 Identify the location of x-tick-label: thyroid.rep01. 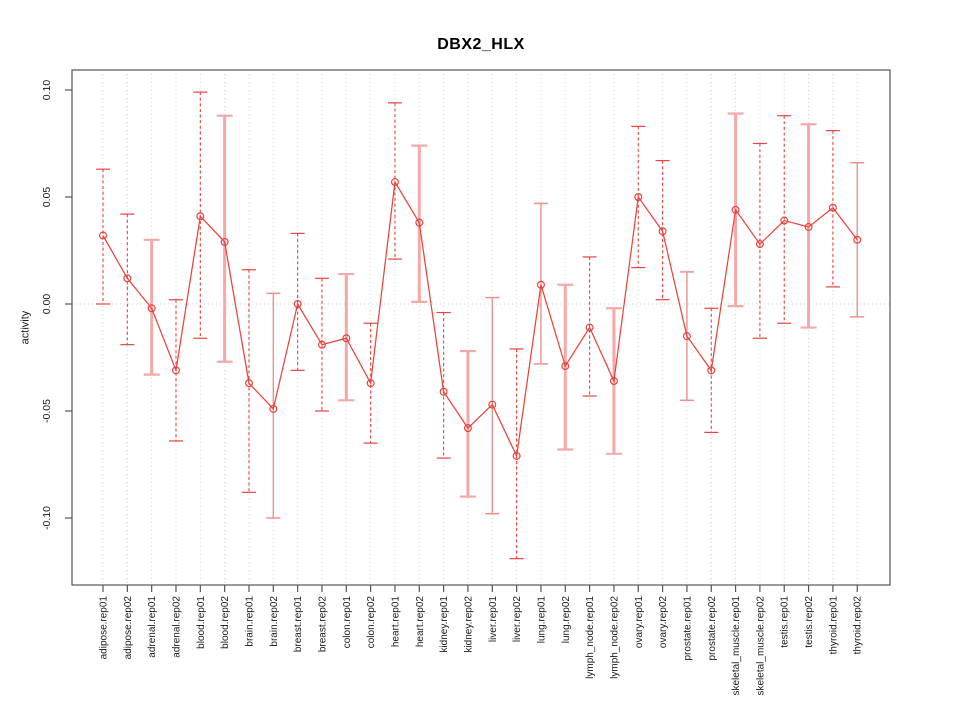
(833, 625).